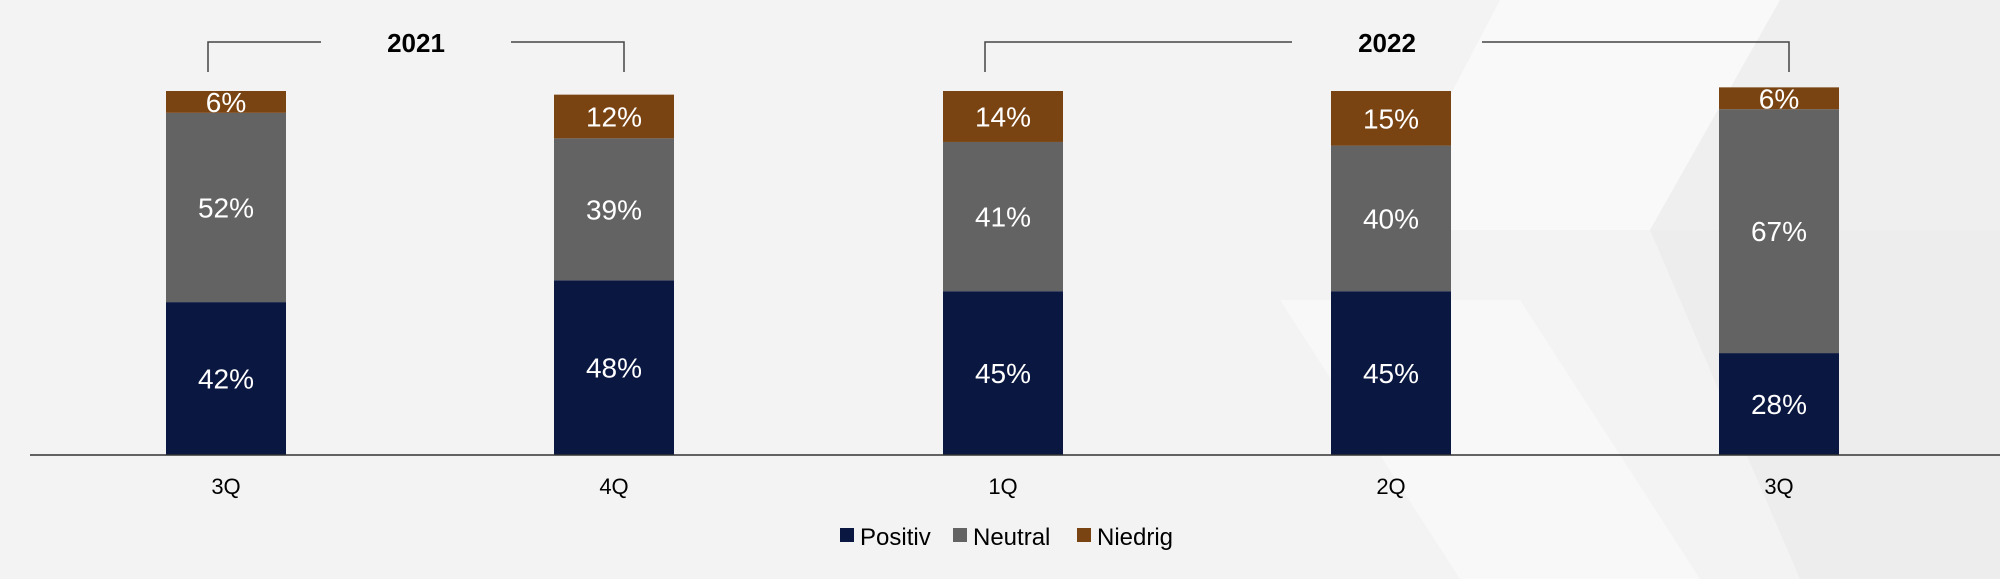  I want to click on group-bracket: 2021, so click(416, 50).